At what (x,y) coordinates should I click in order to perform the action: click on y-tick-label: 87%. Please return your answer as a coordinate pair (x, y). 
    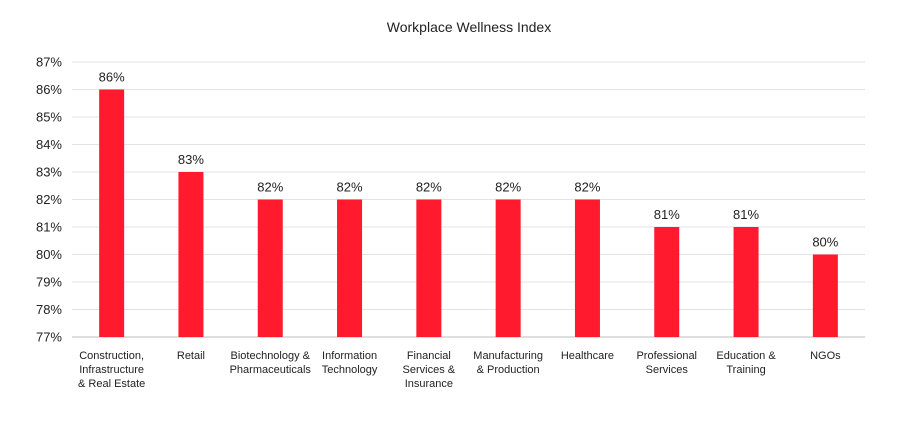
    Looking at the image, I should click on (49, 62).